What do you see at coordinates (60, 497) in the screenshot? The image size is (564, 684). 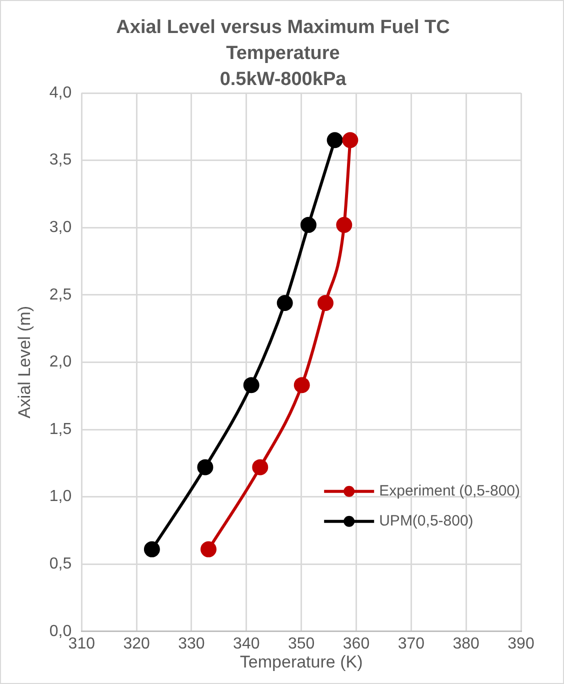 I see `y-tick-label: 1,0` at bounding box center [60, 497].